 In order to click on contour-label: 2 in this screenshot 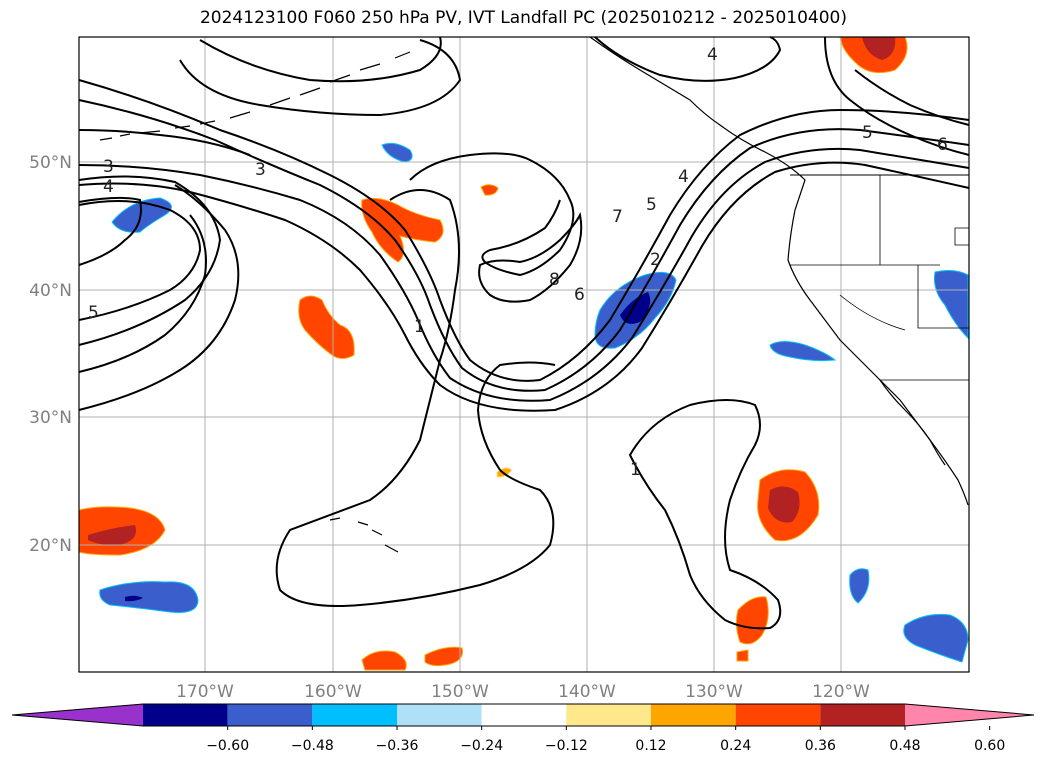, I will do `click(655, 260)`.